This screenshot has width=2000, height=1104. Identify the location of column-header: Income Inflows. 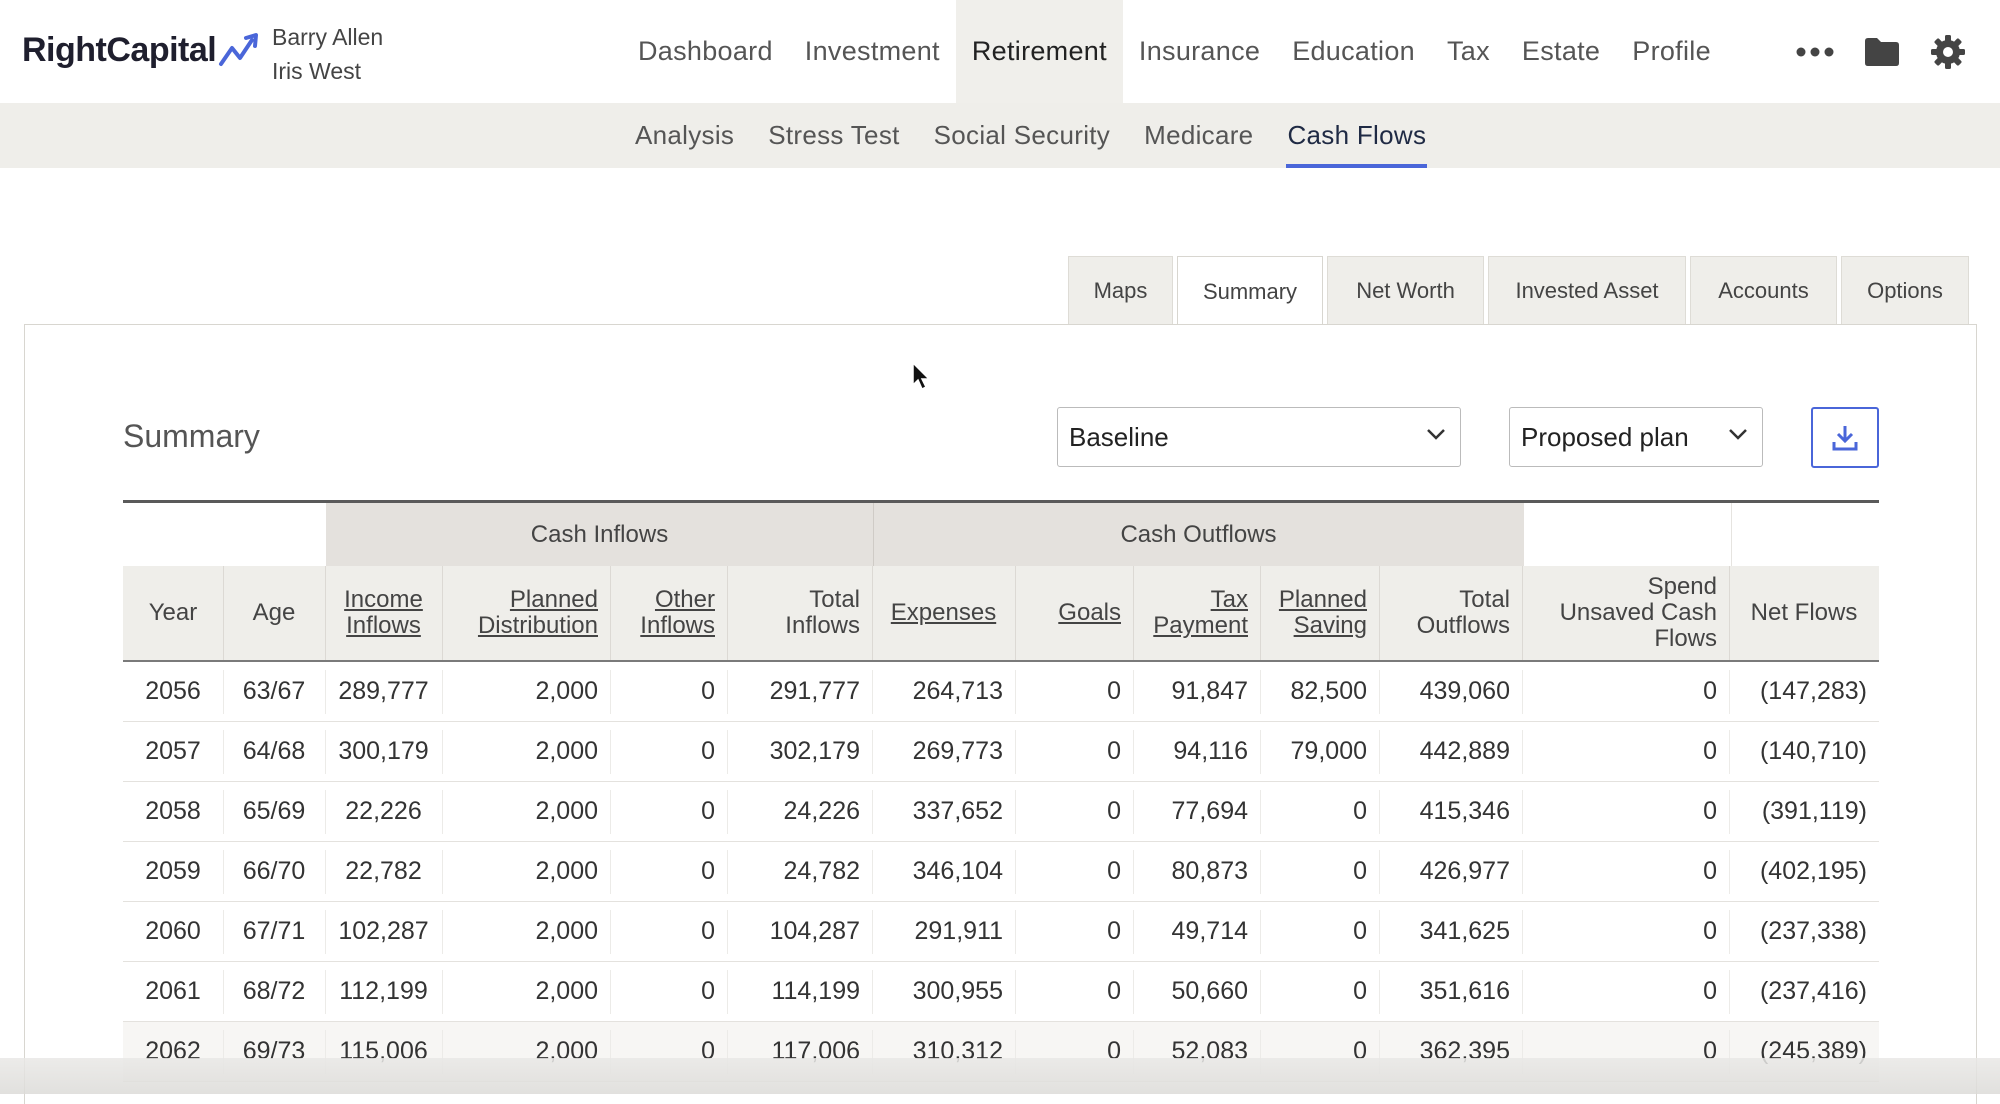
(383, 613).